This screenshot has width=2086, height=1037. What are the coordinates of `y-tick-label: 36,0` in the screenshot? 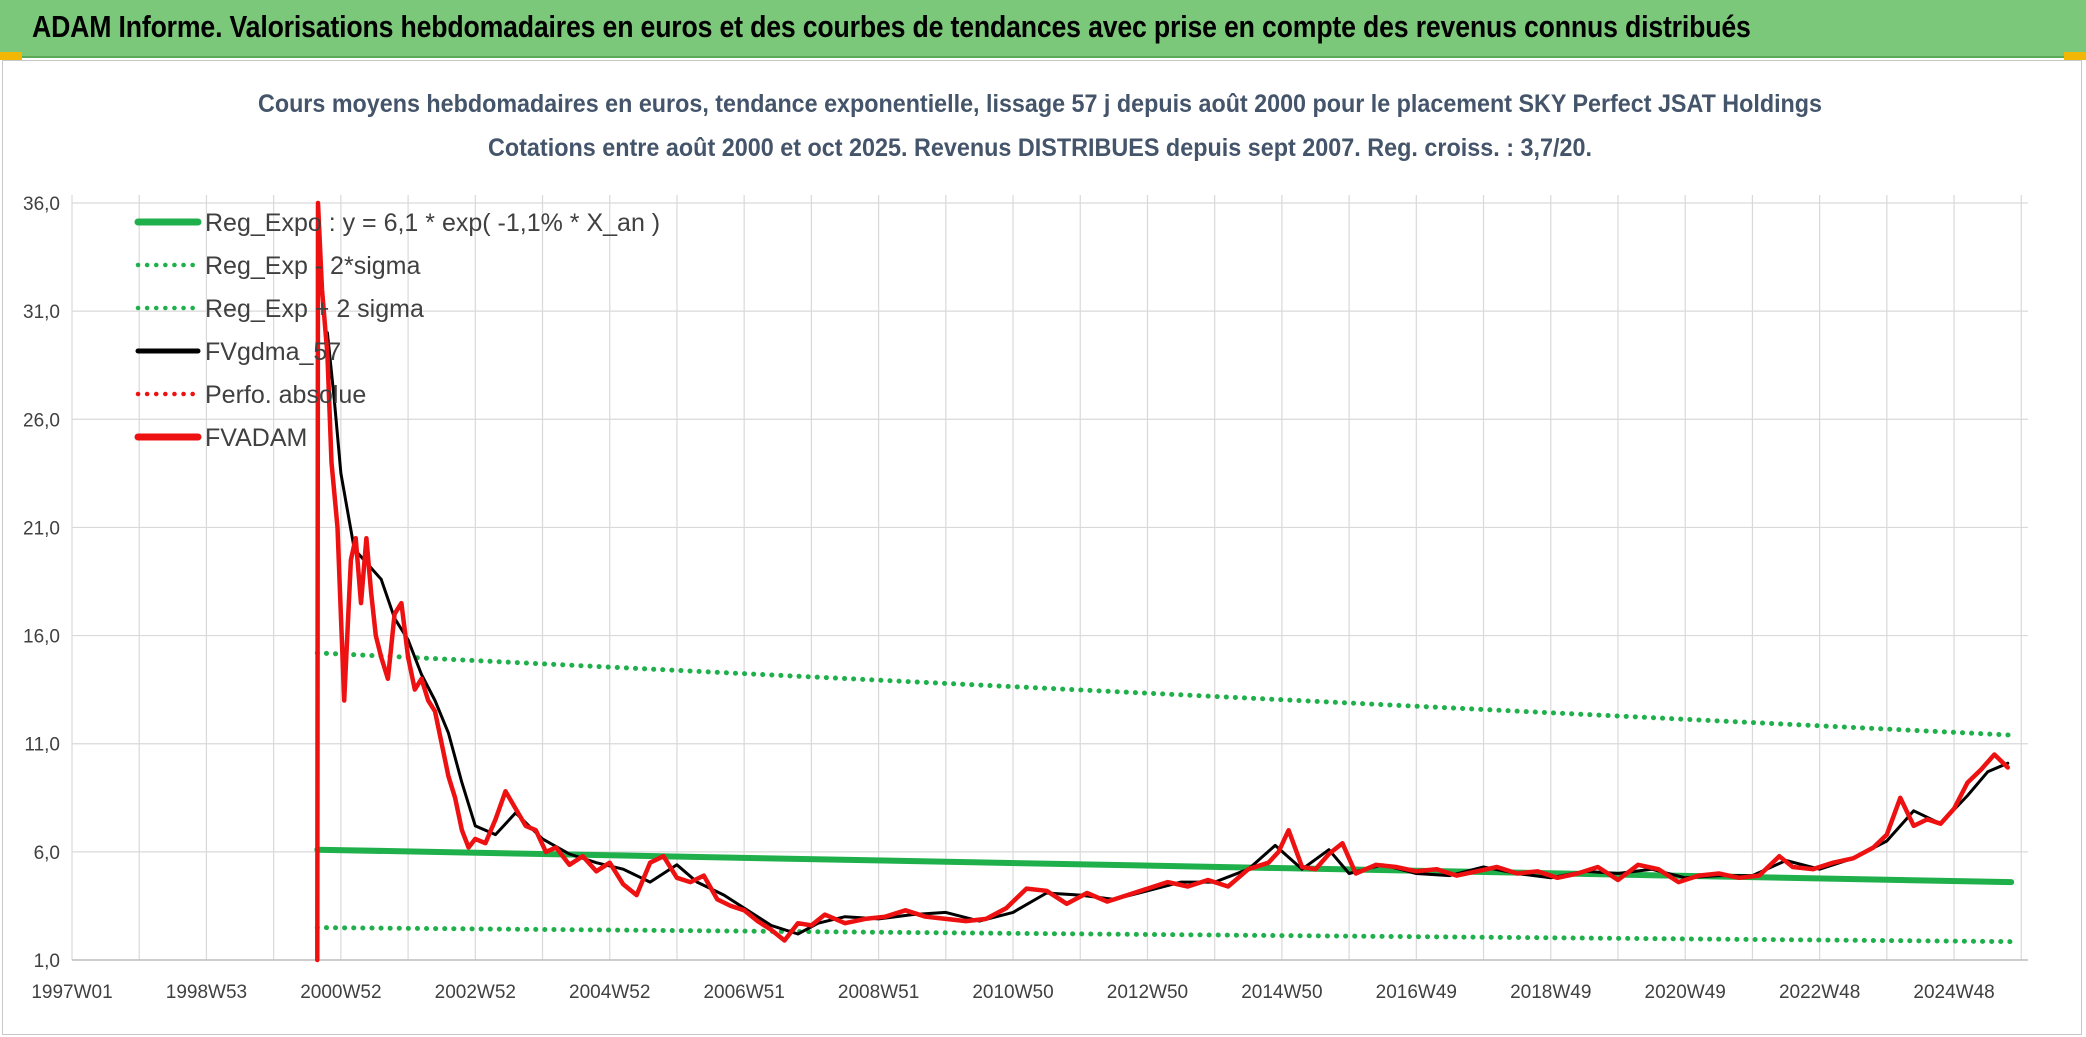 It's located at (41, 204).